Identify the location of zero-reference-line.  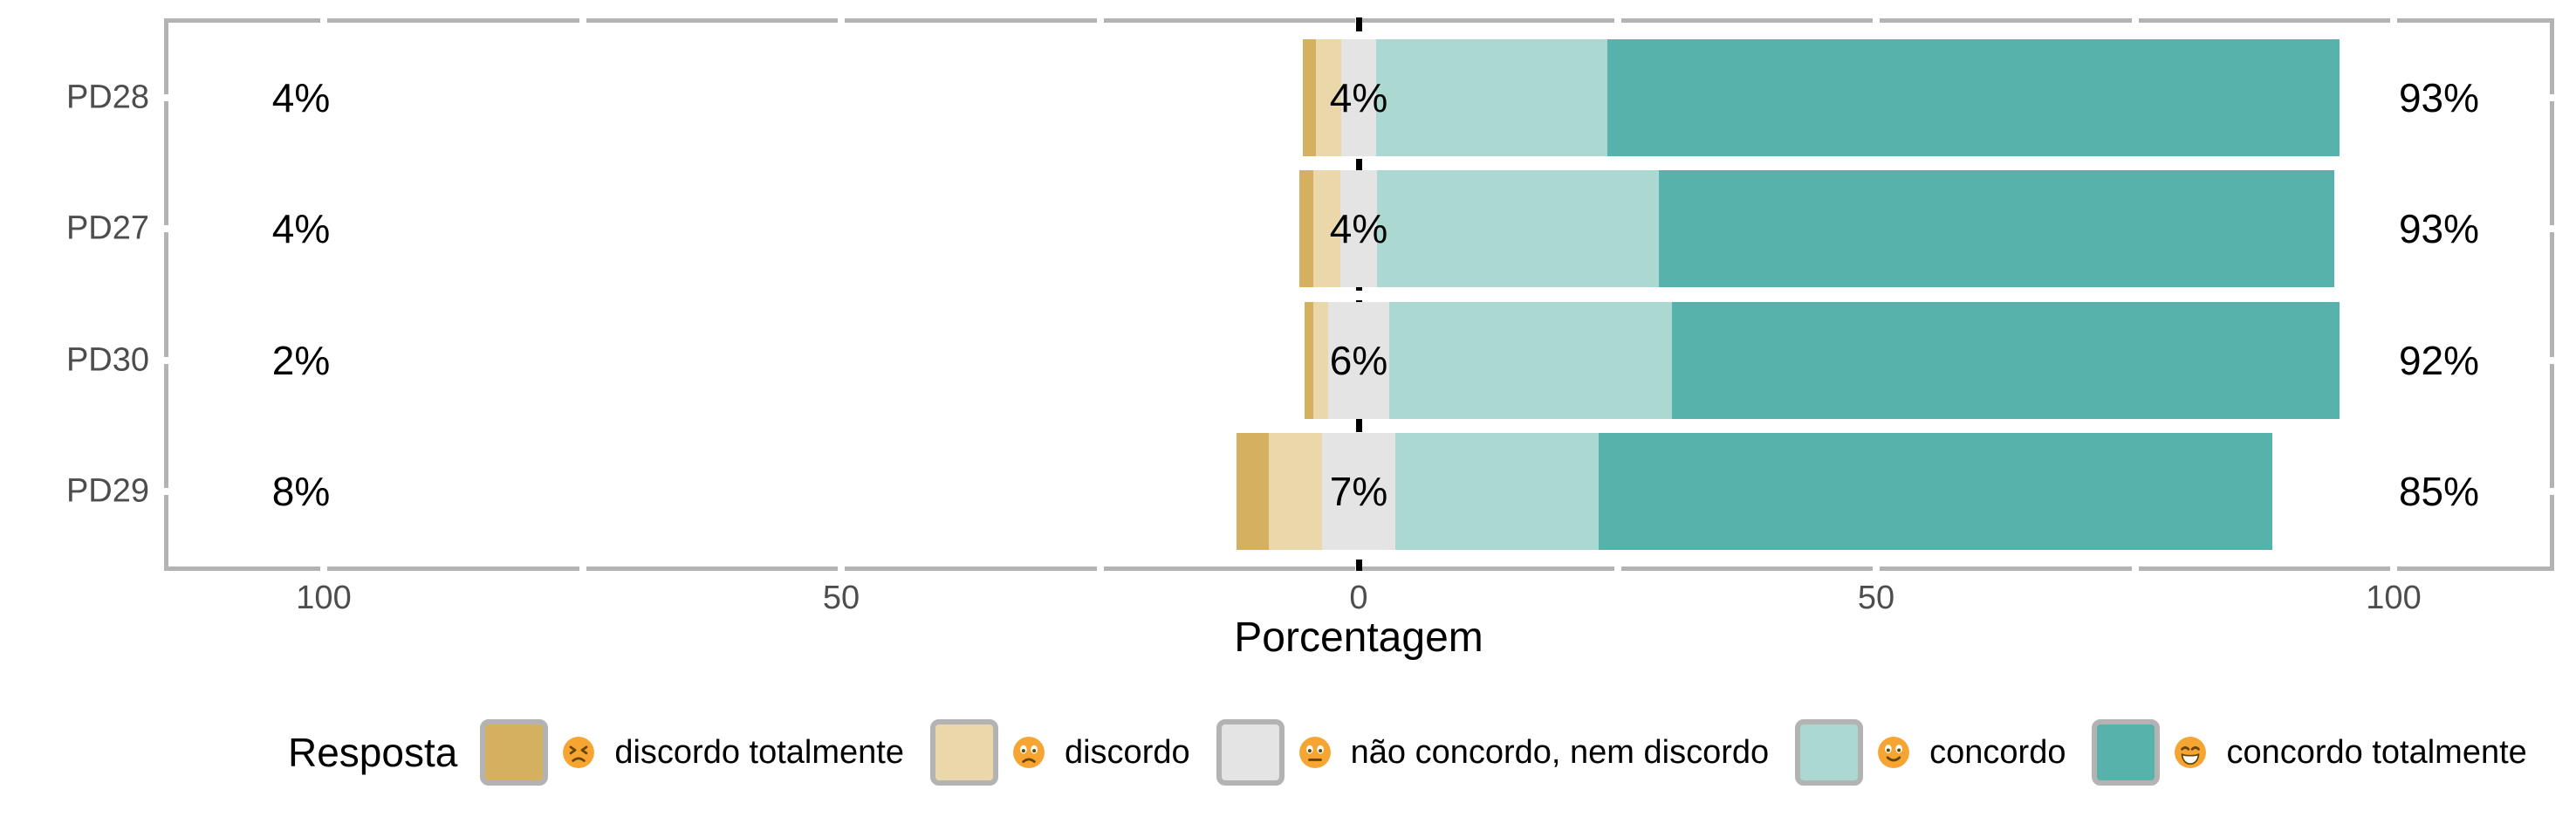
(1358, 294).